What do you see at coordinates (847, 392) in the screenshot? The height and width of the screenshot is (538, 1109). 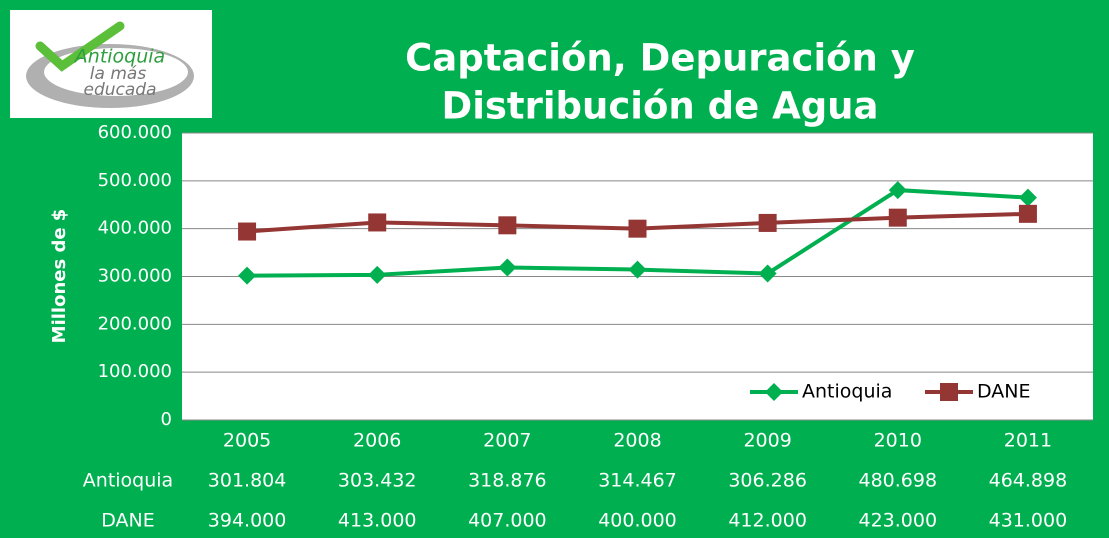 I see `legend-label: Antioquia` at bounding box center [847, 392].